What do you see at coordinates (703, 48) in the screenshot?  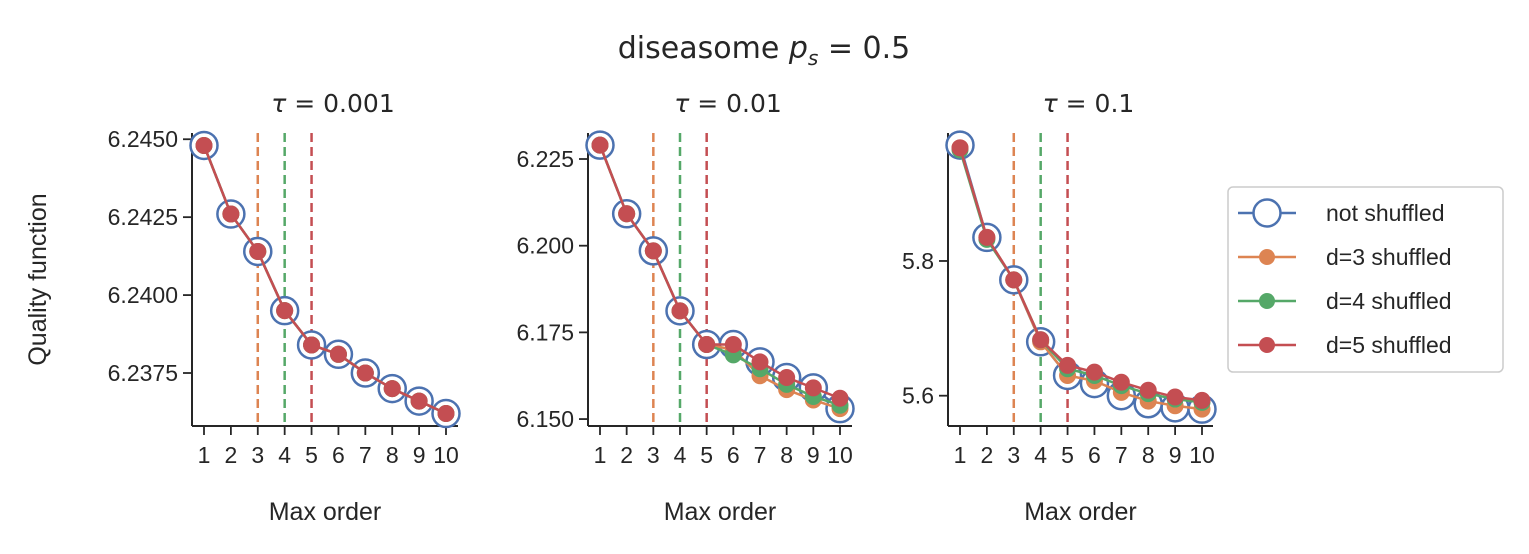 I see `figure-title-prefix: diseasome` at bounding box center [703, 48].